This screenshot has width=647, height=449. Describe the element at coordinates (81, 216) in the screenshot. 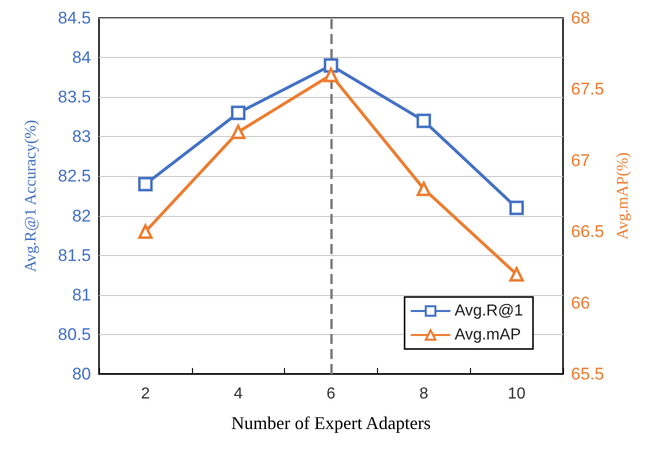

I see `y-tick-label: 82` at that location.